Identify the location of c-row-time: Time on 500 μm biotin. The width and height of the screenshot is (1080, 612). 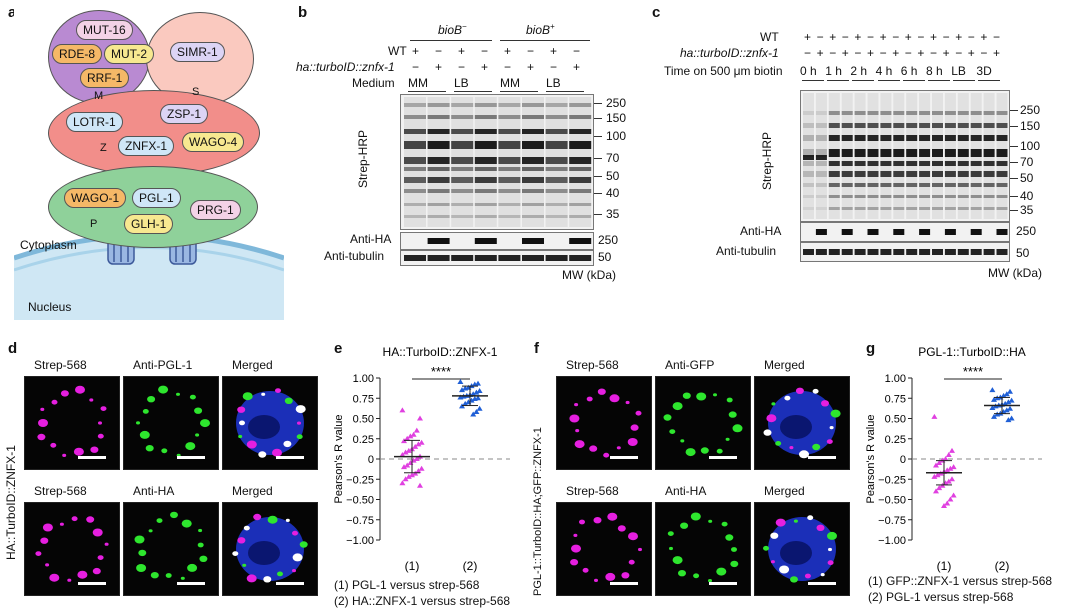
(723, 71).